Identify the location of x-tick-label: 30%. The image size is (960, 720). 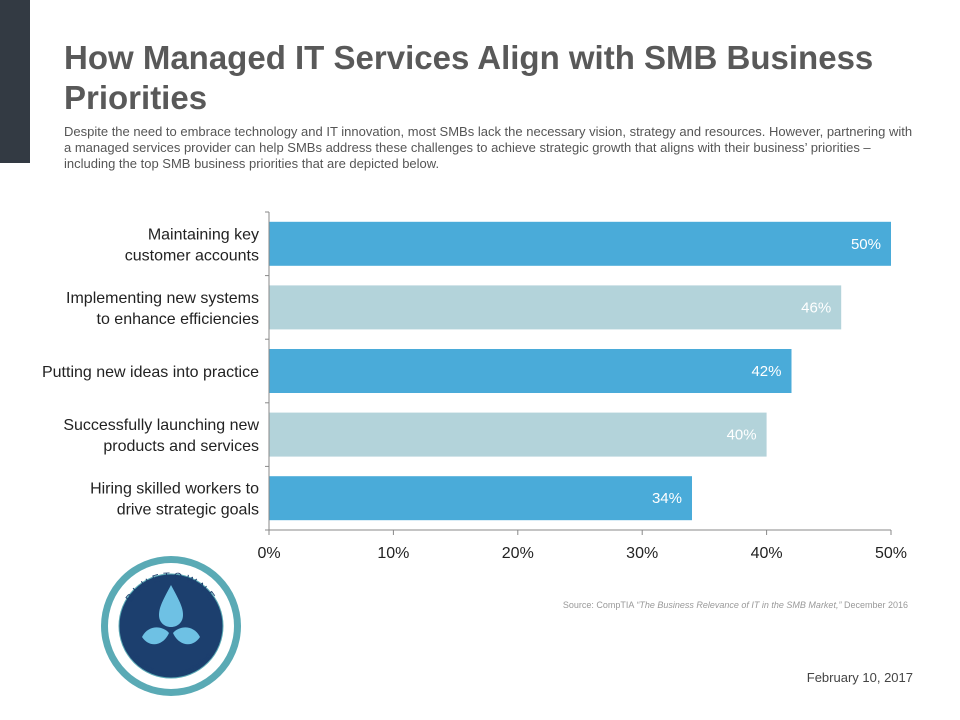
(642, 553).